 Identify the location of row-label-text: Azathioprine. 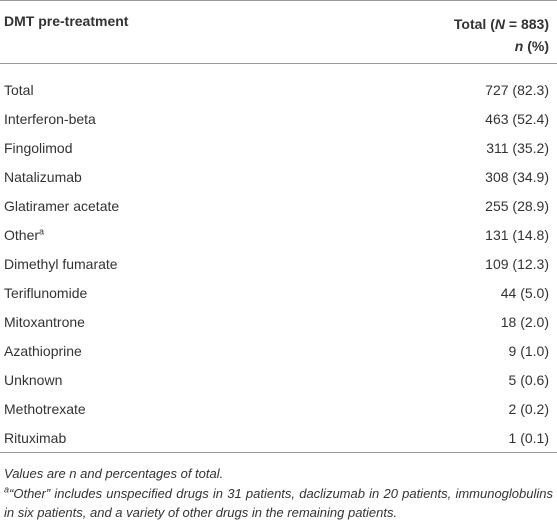
(43, 351).